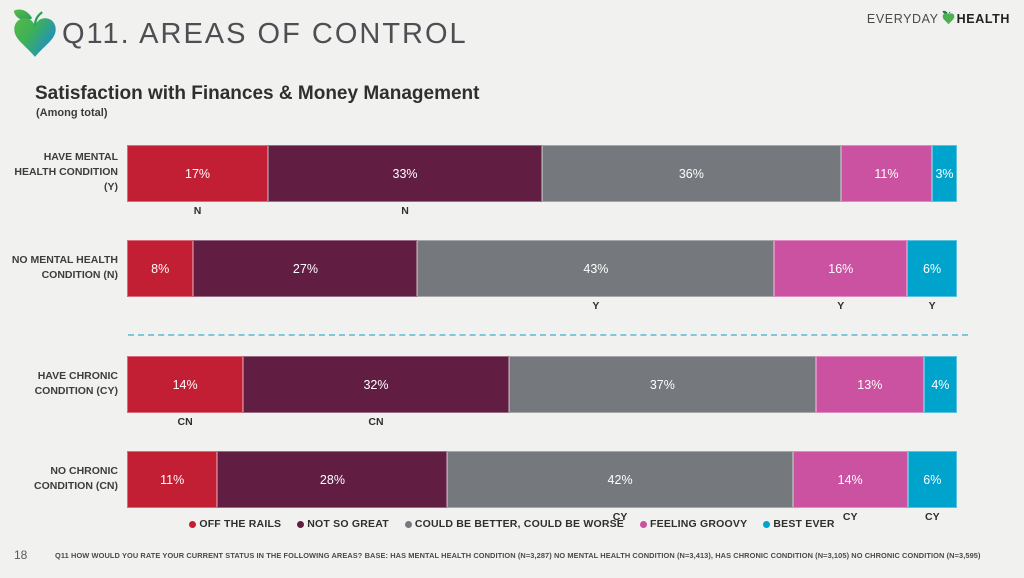 The width and height of the screenshot is (1024, 578). What do you see at coordinates (519, 524) in the screenshot?
I see `legend-label: COULD BE BETTER, COULD BE WORSE` at bounding box center [519, 524].